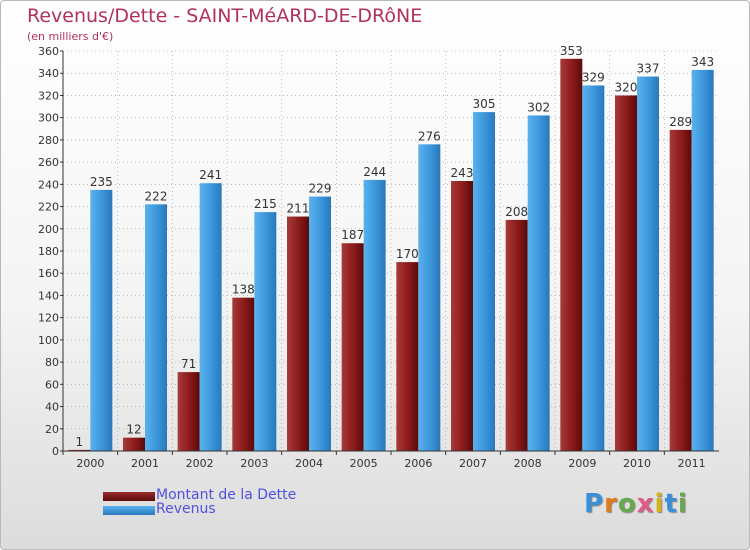  What do you see at coordinates (188, 411) in the screenshot?
I see `bar-debt-2002` at bounding box center [188, 411].